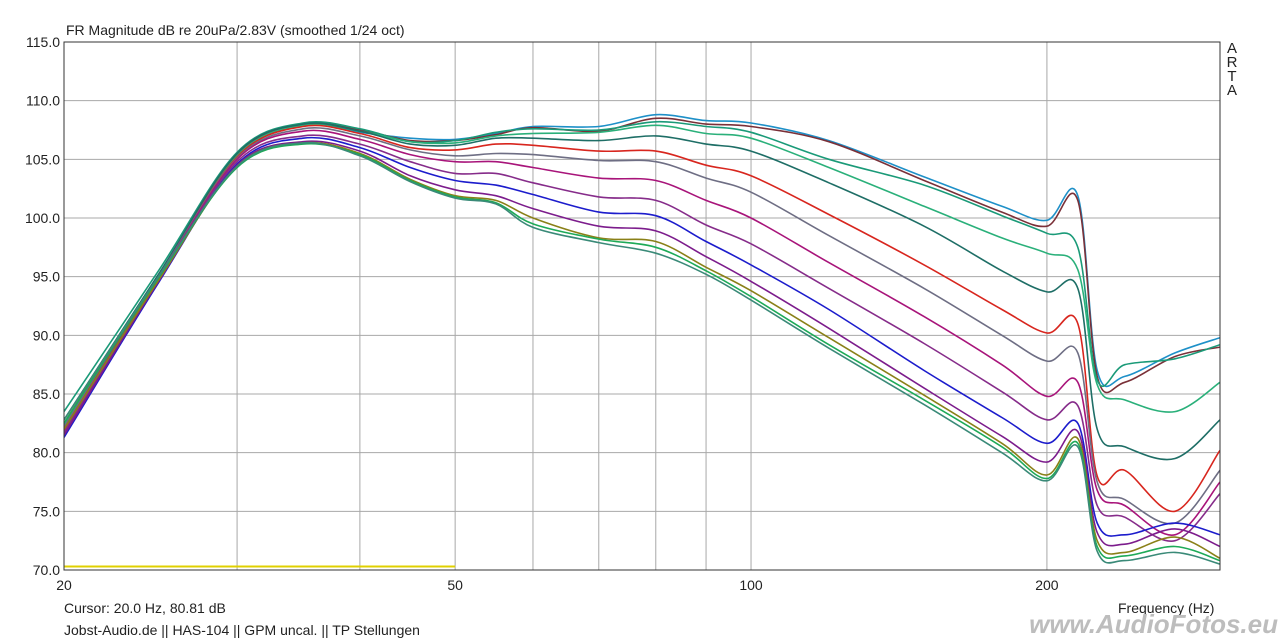 The image size is (1284, 642). I want to click on arta-letter: T, so click(1232, 76).